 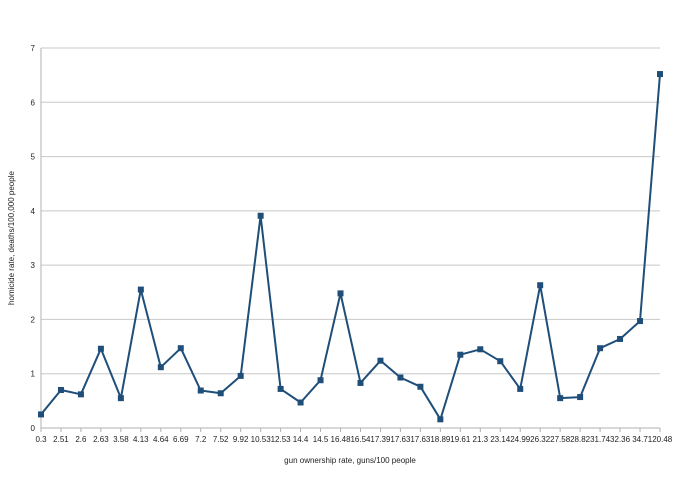 I want to click on x-tick-label: 28.82, so click(x=580, y=439).